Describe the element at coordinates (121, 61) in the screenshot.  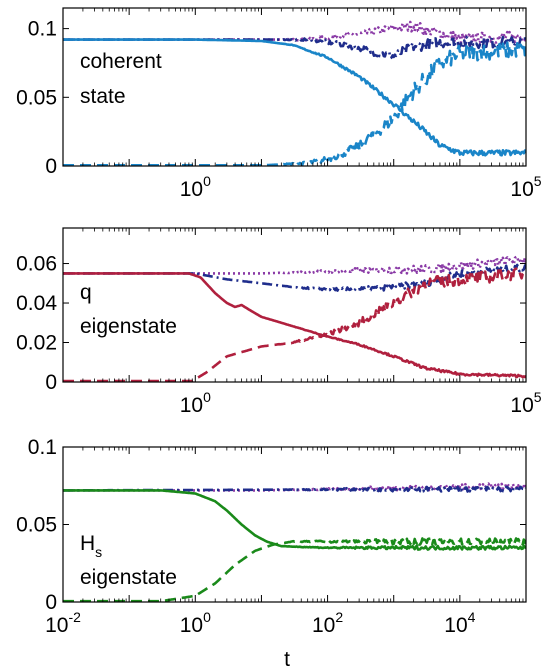
I see `annotation-label: coherent` at that location.